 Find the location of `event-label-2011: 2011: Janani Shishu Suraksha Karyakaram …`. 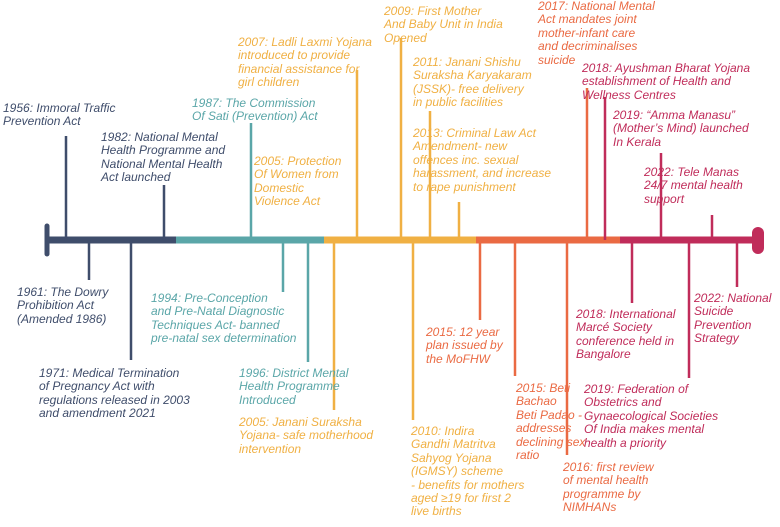

event-label-2011: 2011: Janani Shishu Suraksha Karyakaram … is located at coordinates (472, 82).